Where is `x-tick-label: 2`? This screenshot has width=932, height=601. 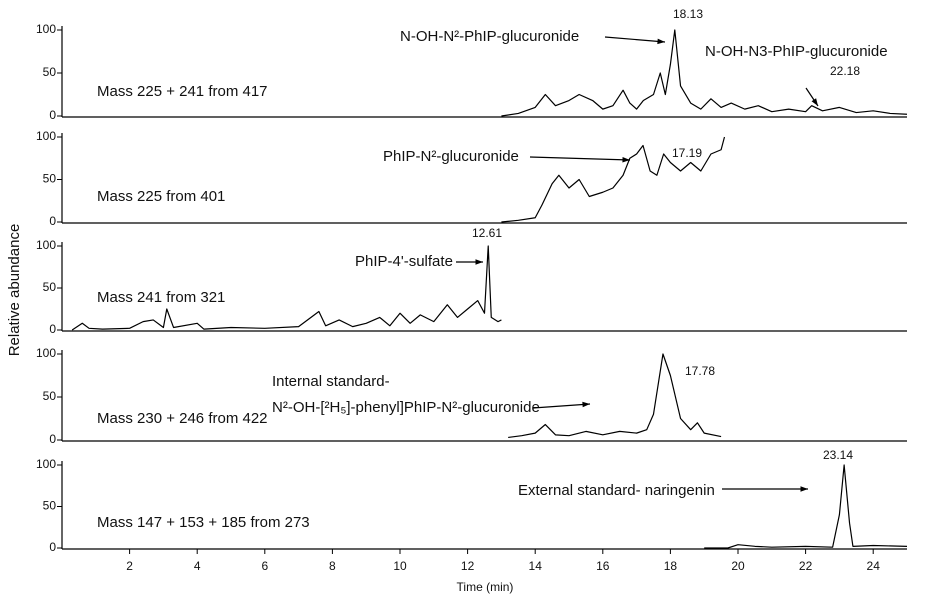
x-tick-label: 2 is located at coordinates (129, 566).